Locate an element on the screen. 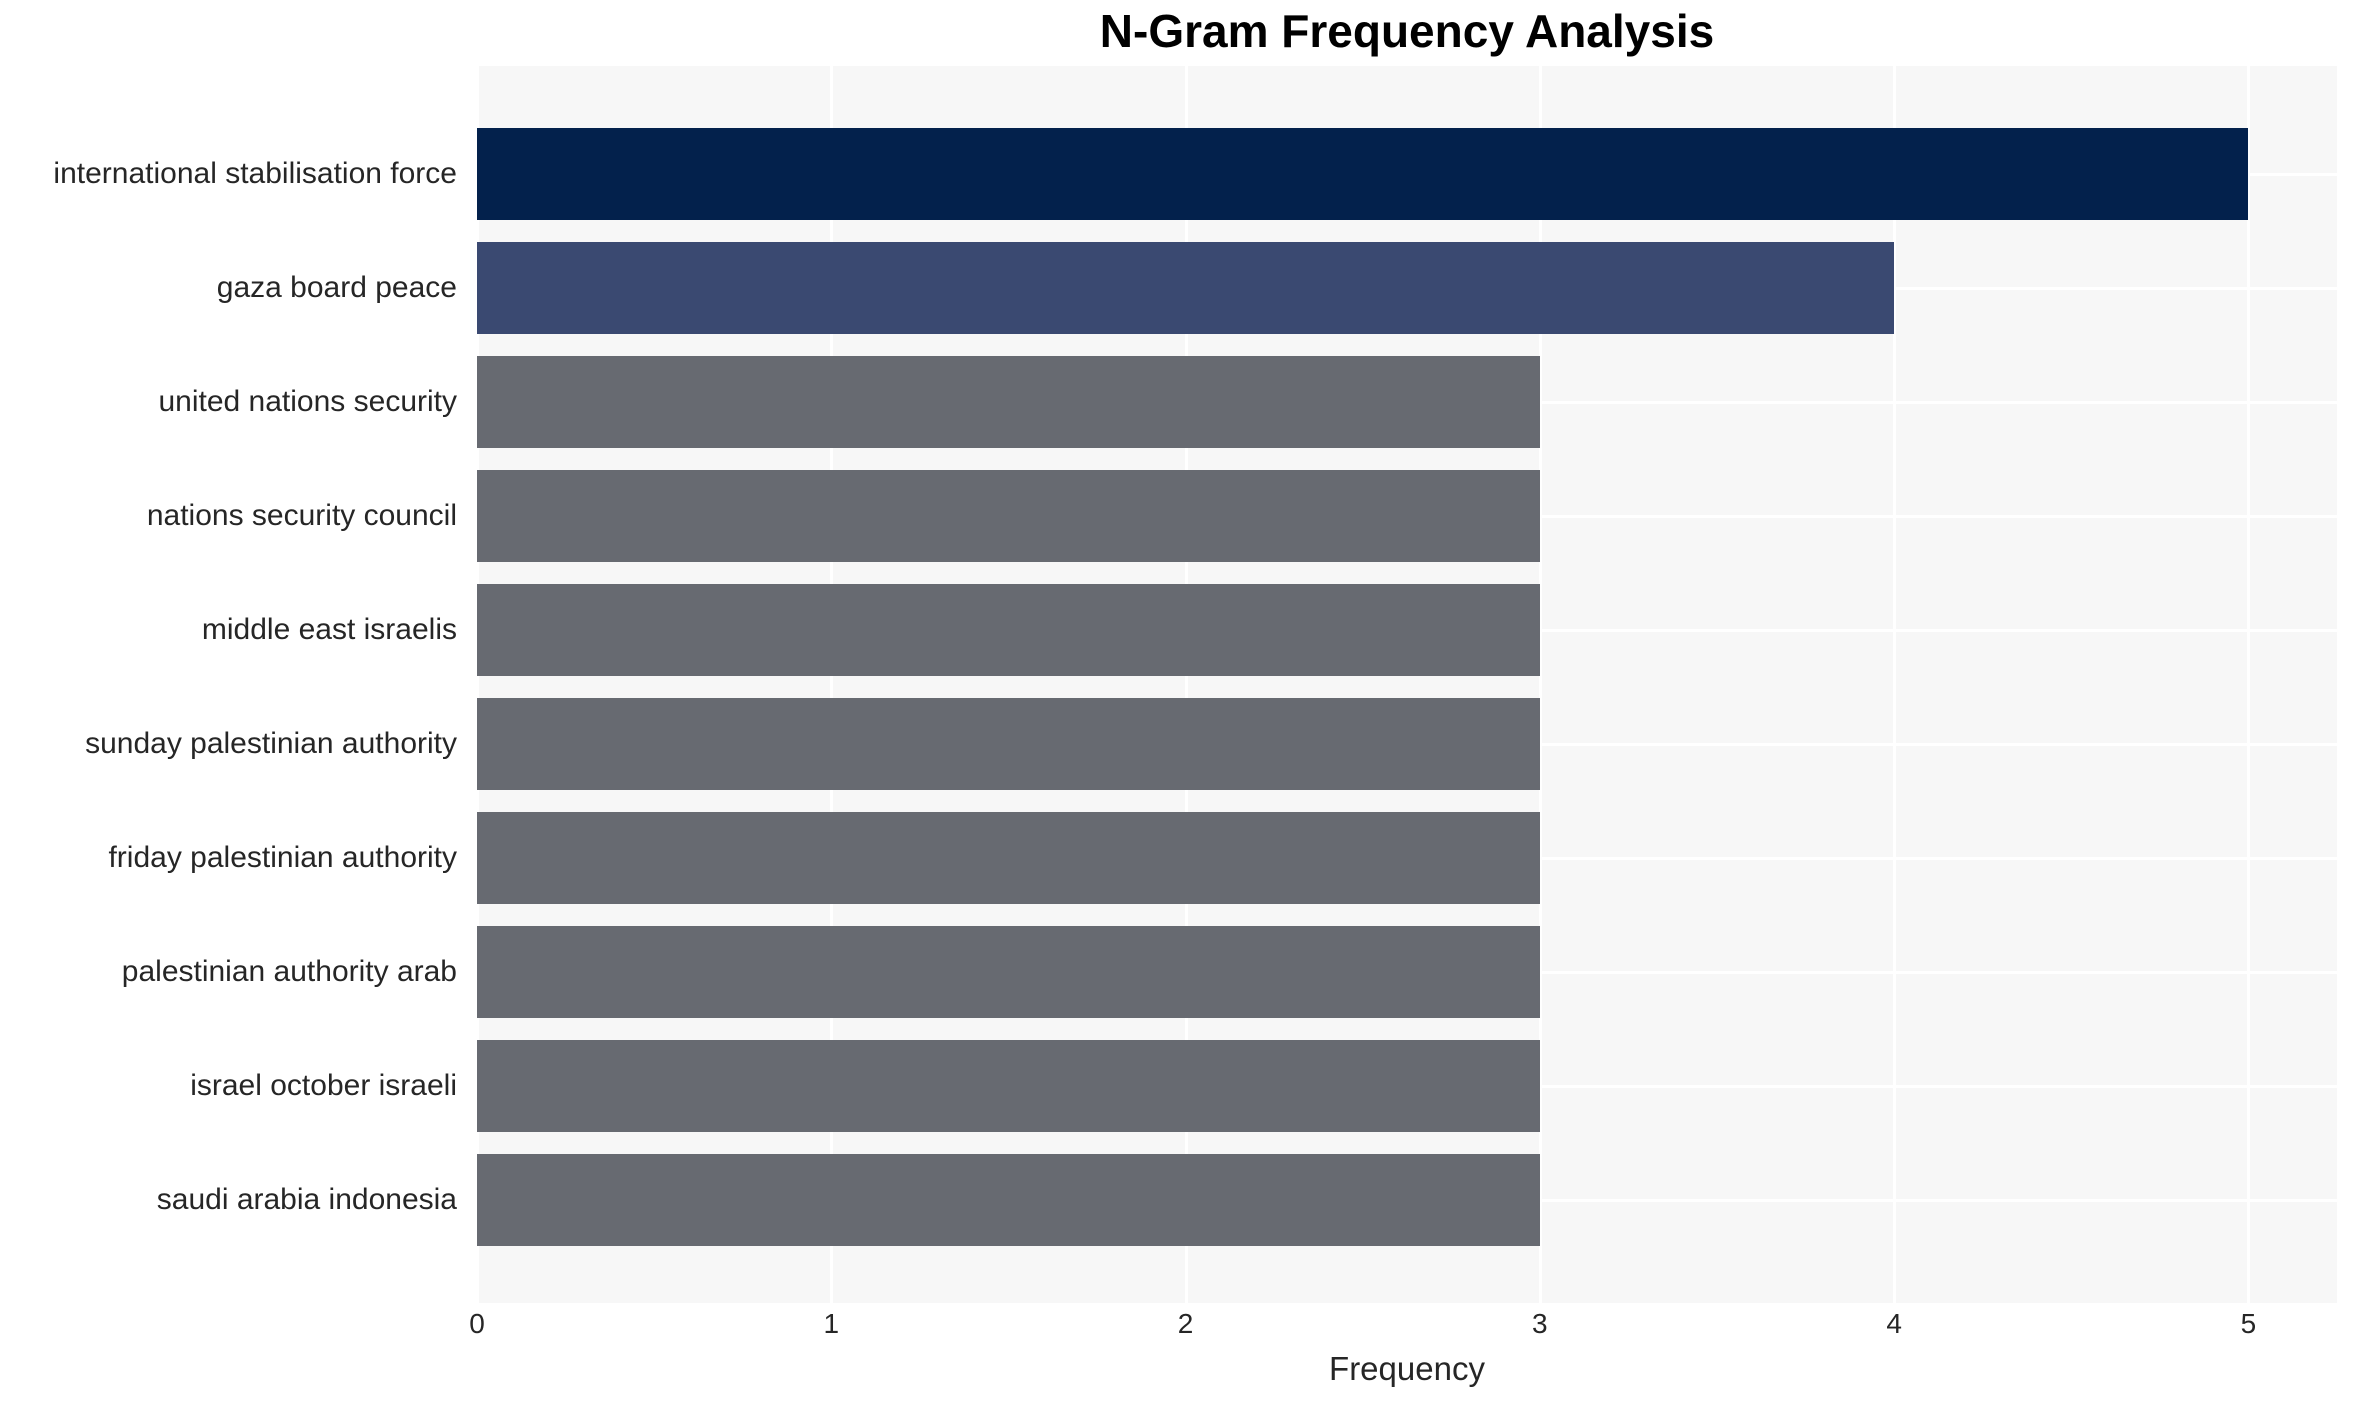 Image resolution: width=2358 pixels, height=1402 pixels. x-tick-label-2: 2 is located at coordinates (1185, 1323).